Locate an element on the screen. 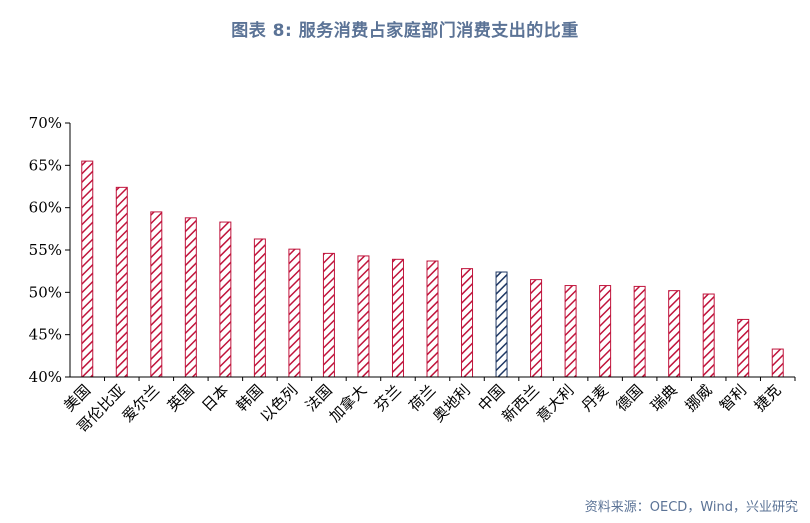  source-note: 资料来源：OECD，Wind，兴业研究 is located at coordinates (691, 507).